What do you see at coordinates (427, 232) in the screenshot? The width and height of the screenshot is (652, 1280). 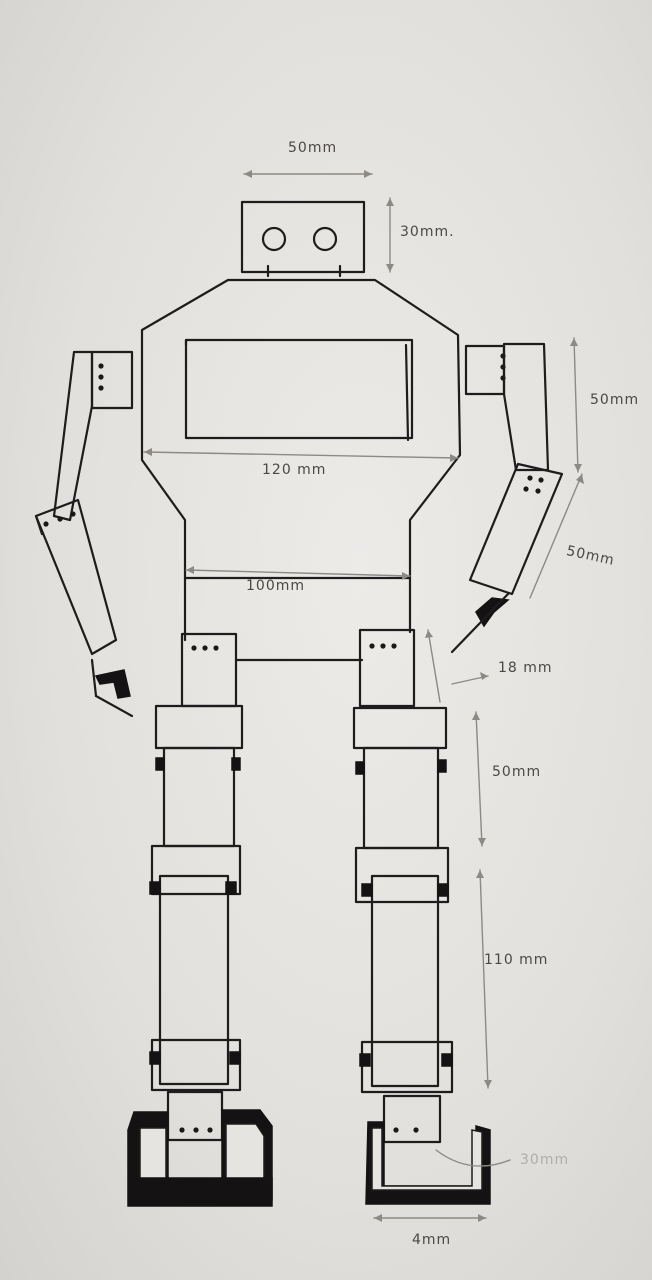 I see `head-height-label: 30mm.` at bounding box center [427, 232].